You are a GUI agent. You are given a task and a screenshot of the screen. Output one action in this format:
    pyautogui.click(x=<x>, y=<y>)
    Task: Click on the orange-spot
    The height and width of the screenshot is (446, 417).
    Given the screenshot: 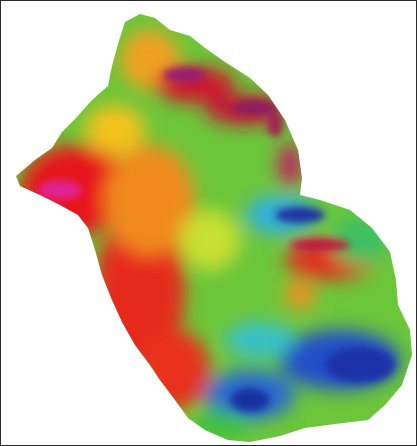 What is the action you would take?
    pyautogui.click(x=300, y=295)
    